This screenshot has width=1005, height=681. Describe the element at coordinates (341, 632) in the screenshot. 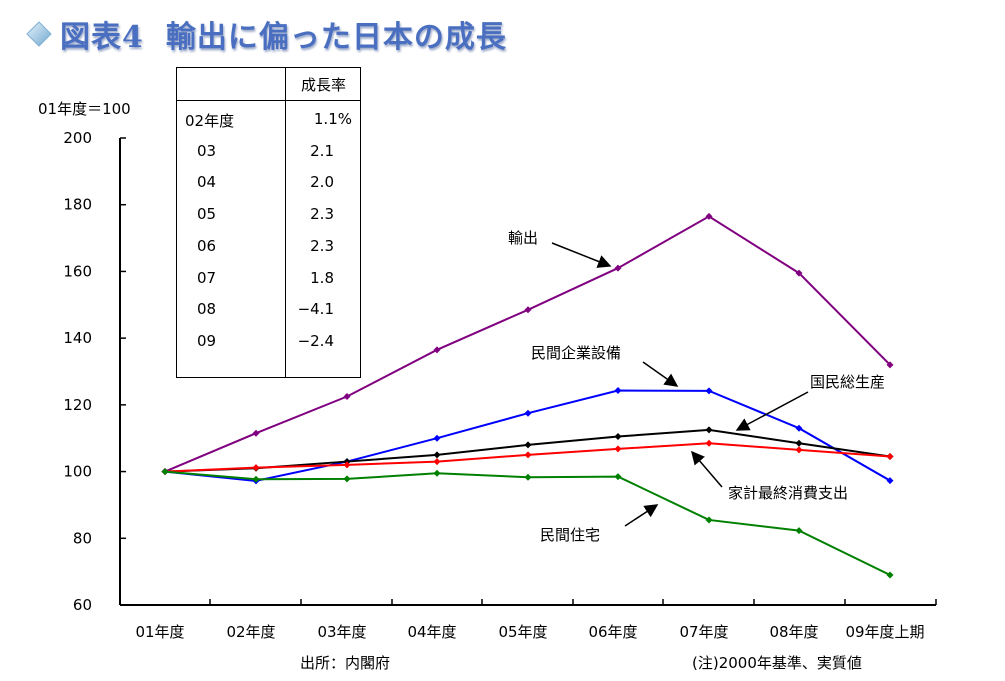

I see `x-tick-label: 03年度` at that location.